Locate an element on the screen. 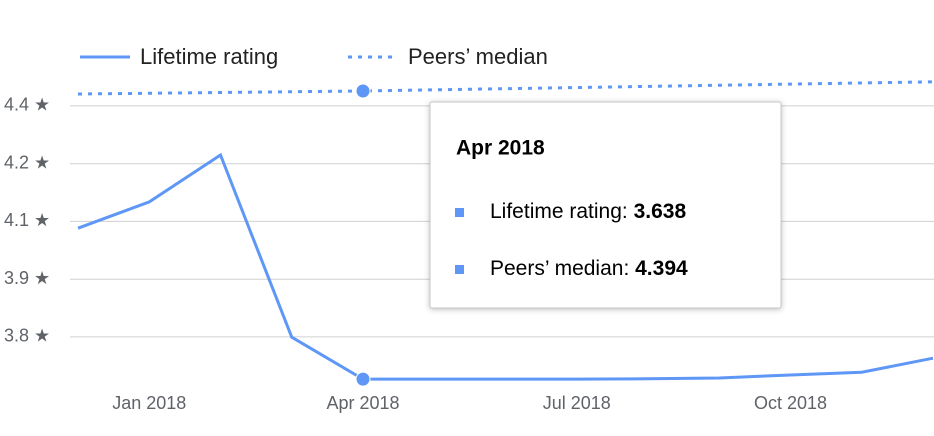 The width and height of the screenshot is (934, 436). tooltip-value: 3.638 is located at coordinates (660, 211).